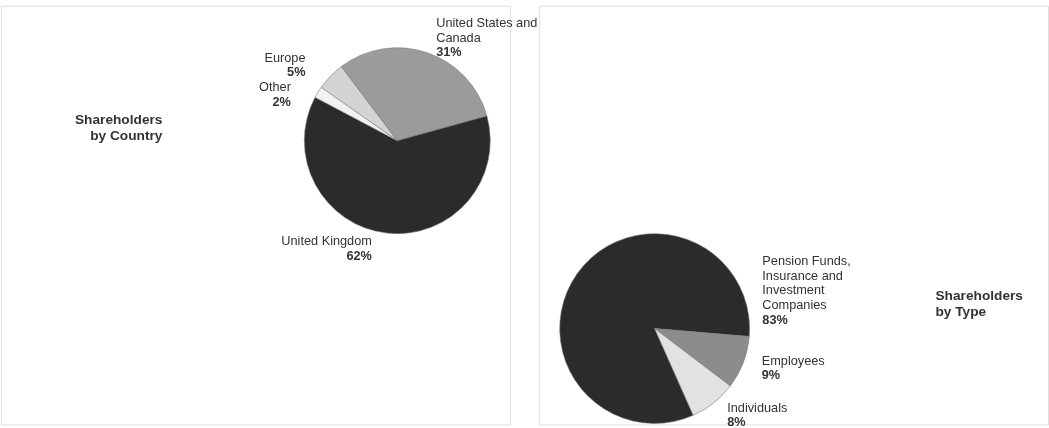  What do you see at coordinates (771, 375) in the screenshot?
I see `data-label: 9%` at bounding box center [771, 375].